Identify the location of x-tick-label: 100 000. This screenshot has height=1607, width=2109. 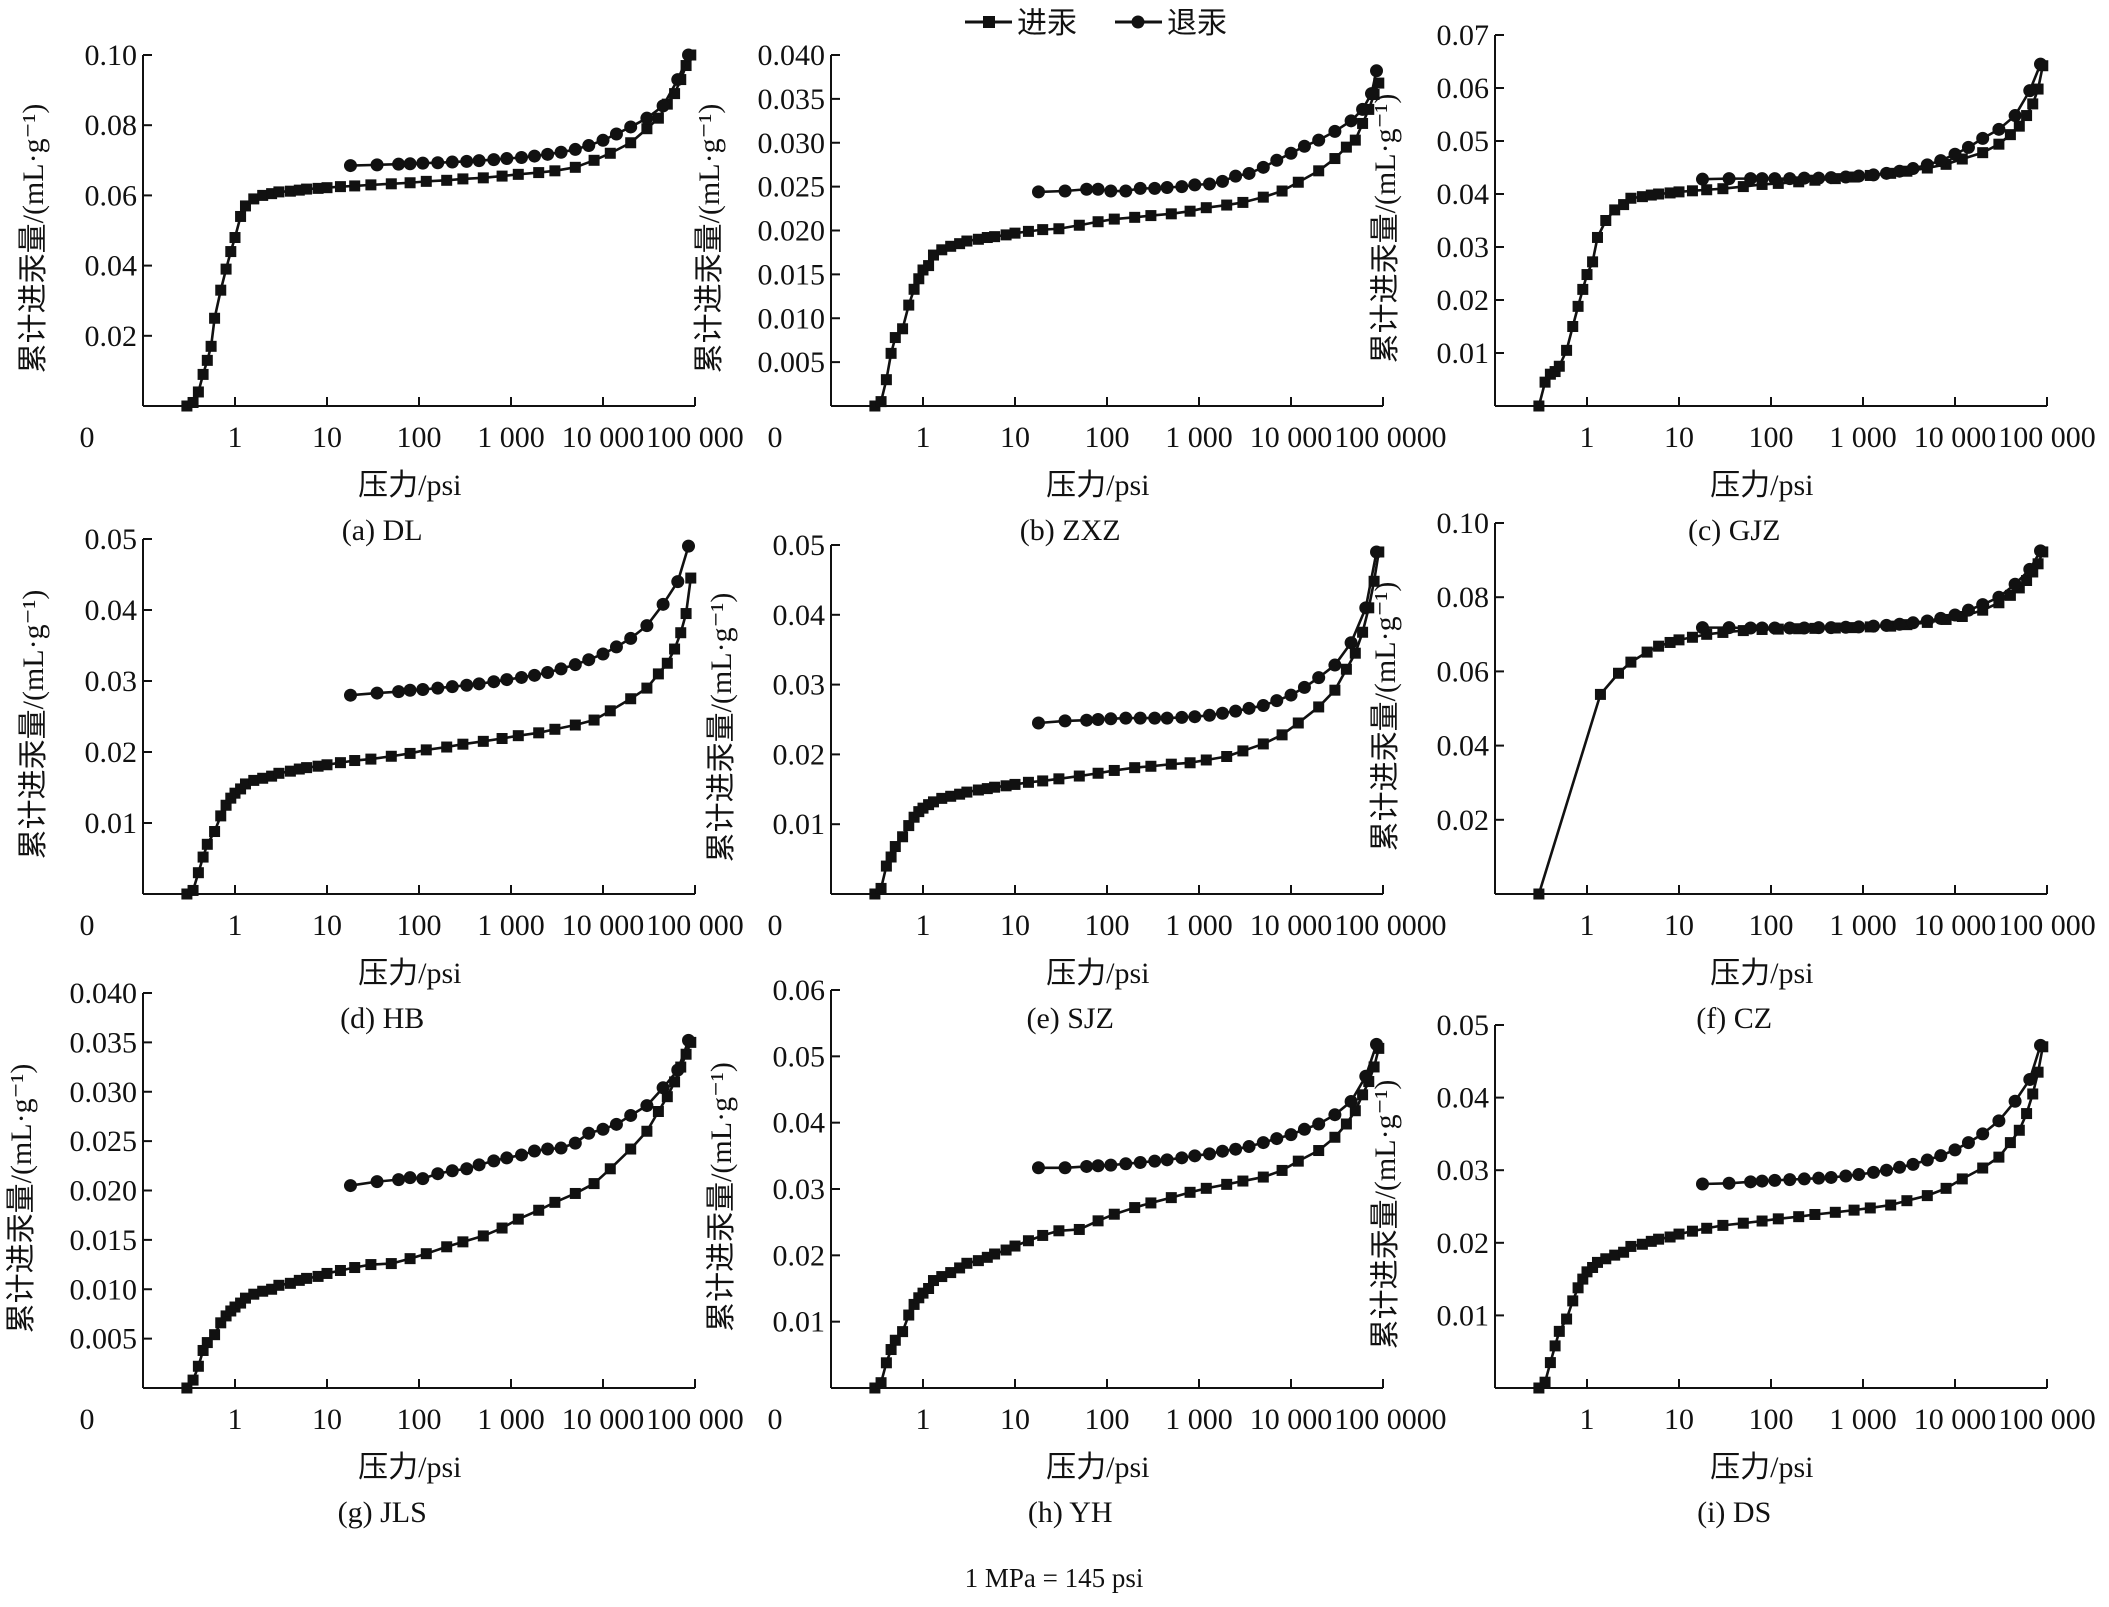
(1383, 925).